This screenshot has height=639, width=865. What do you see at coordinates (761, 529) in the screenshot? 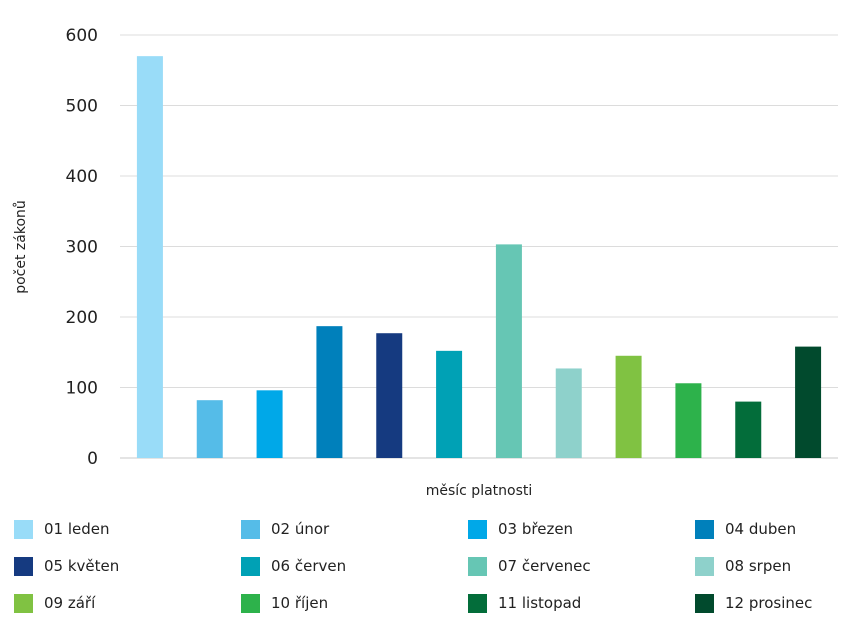
I see `legend-label: 04 duben` at bounding box center [761, 529].